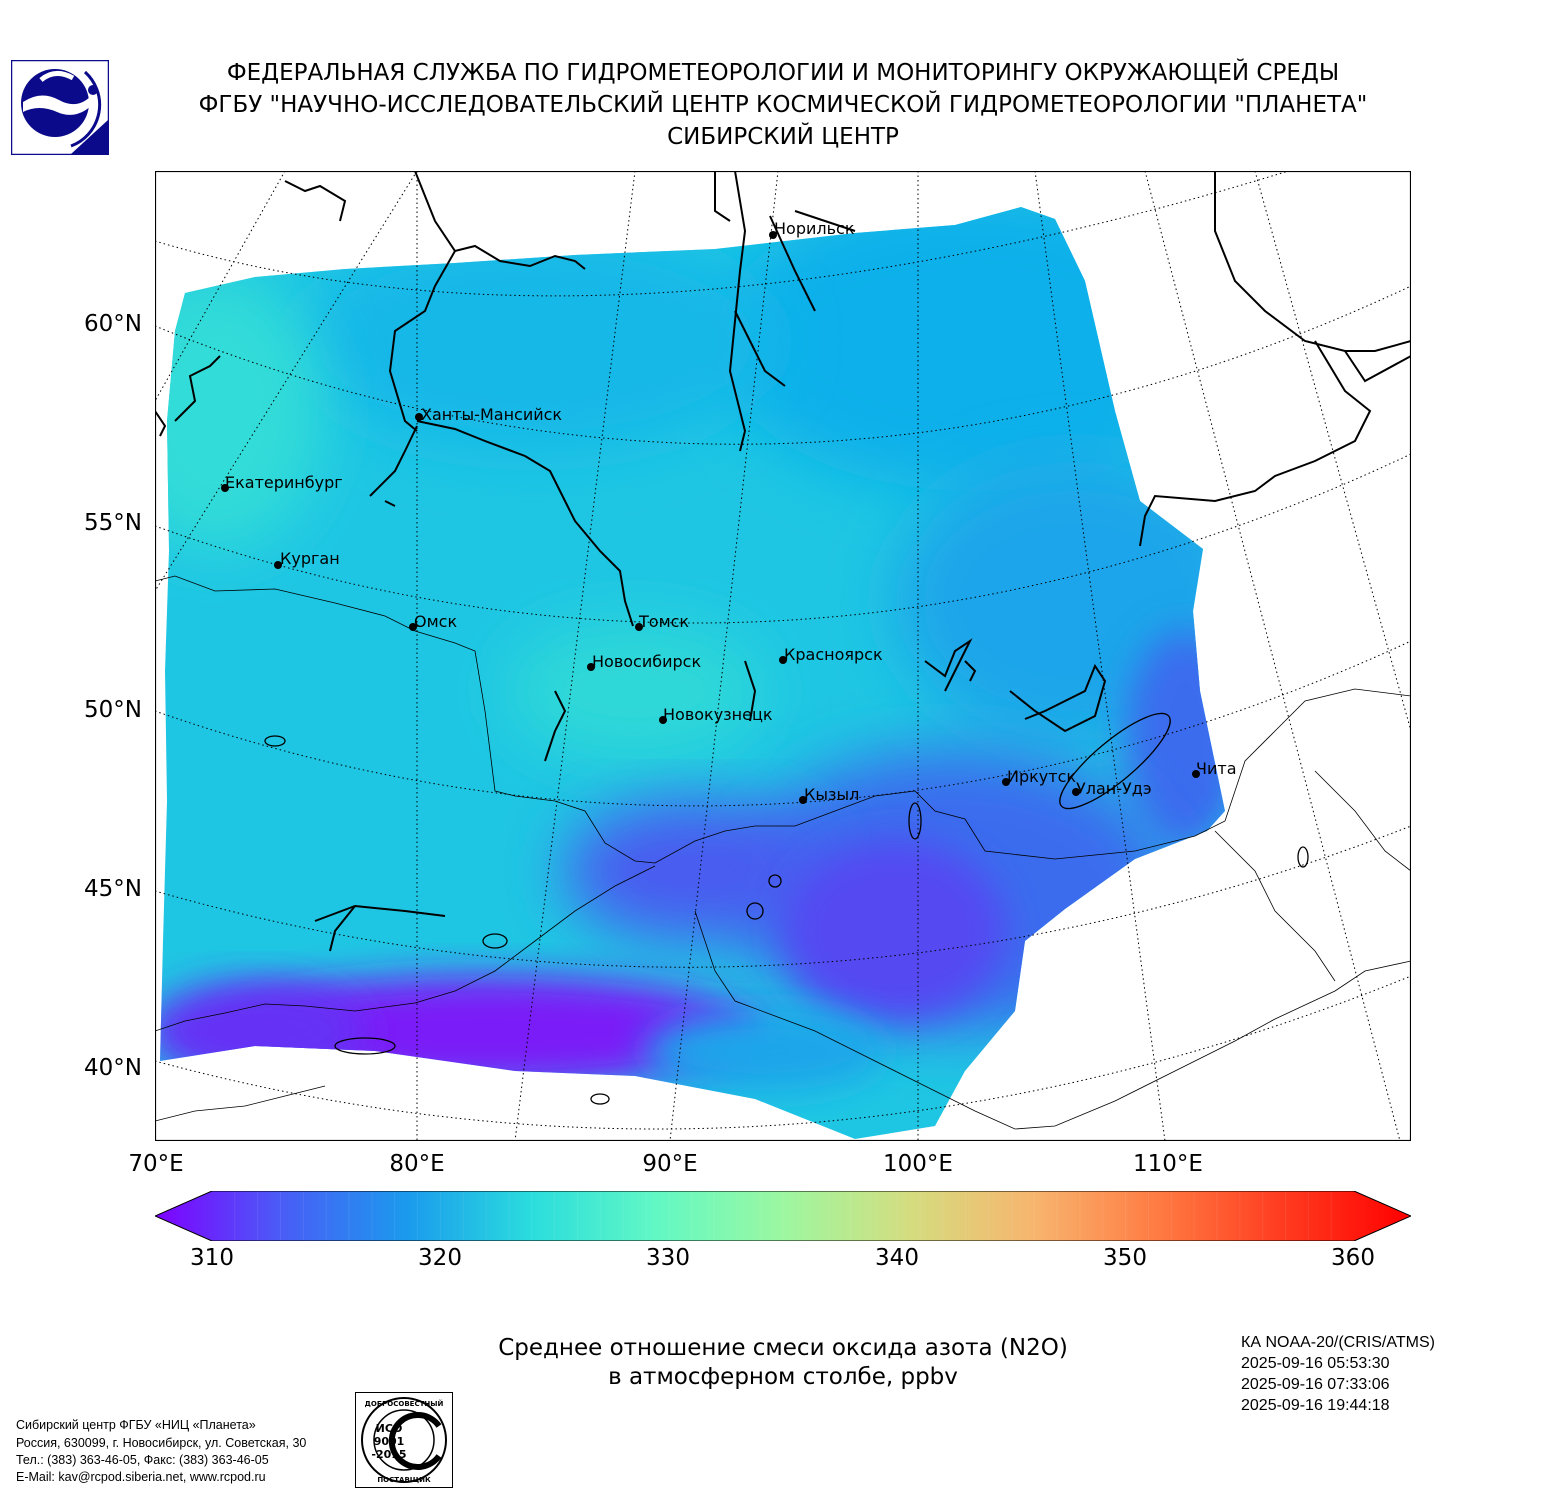 This screenshot has width=1550, height=1500. What do you see at coordinates (388, 1454) in the screenshot?
I see `badge-2015: -2015` at bounding box center [388, 1454].